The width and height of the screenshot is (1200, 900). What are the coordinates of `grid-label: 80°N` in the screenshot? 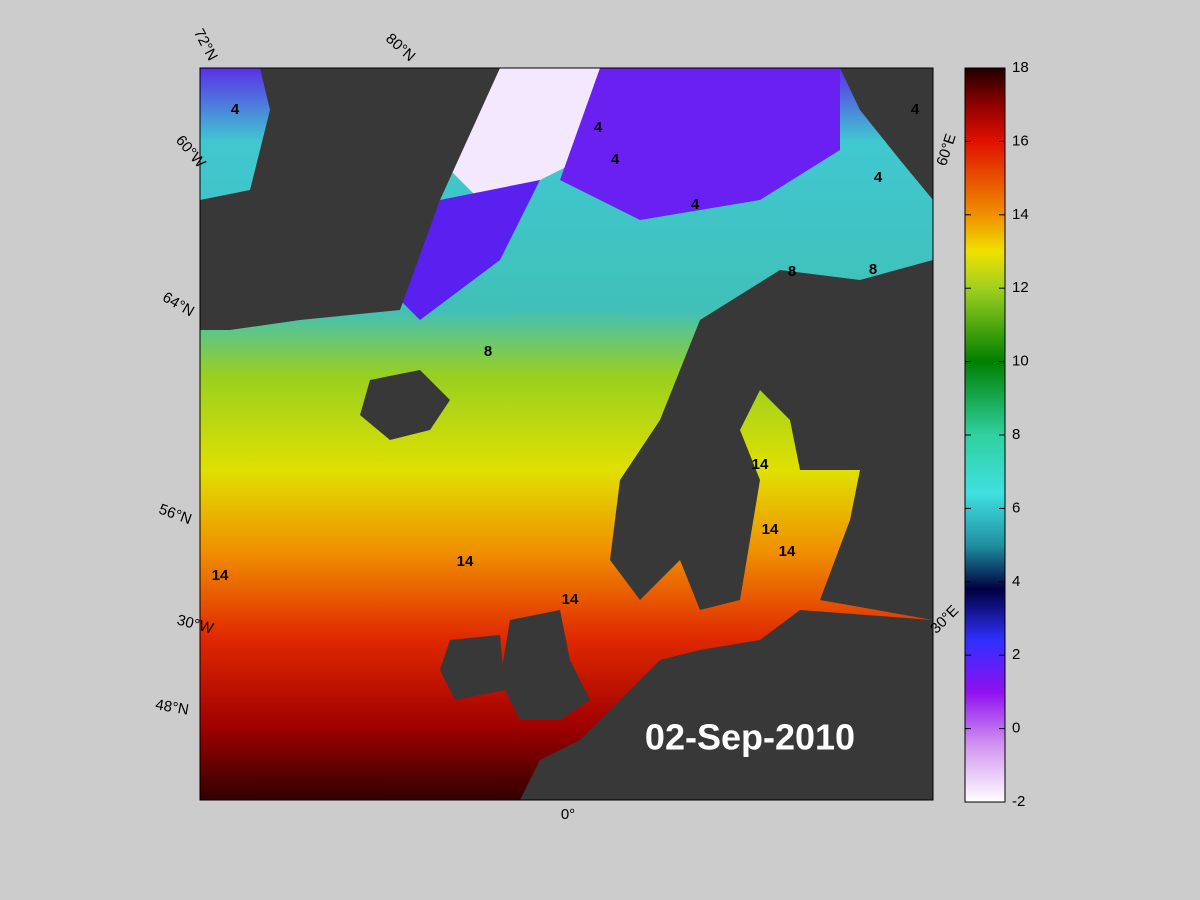 It's located at (400, 47).